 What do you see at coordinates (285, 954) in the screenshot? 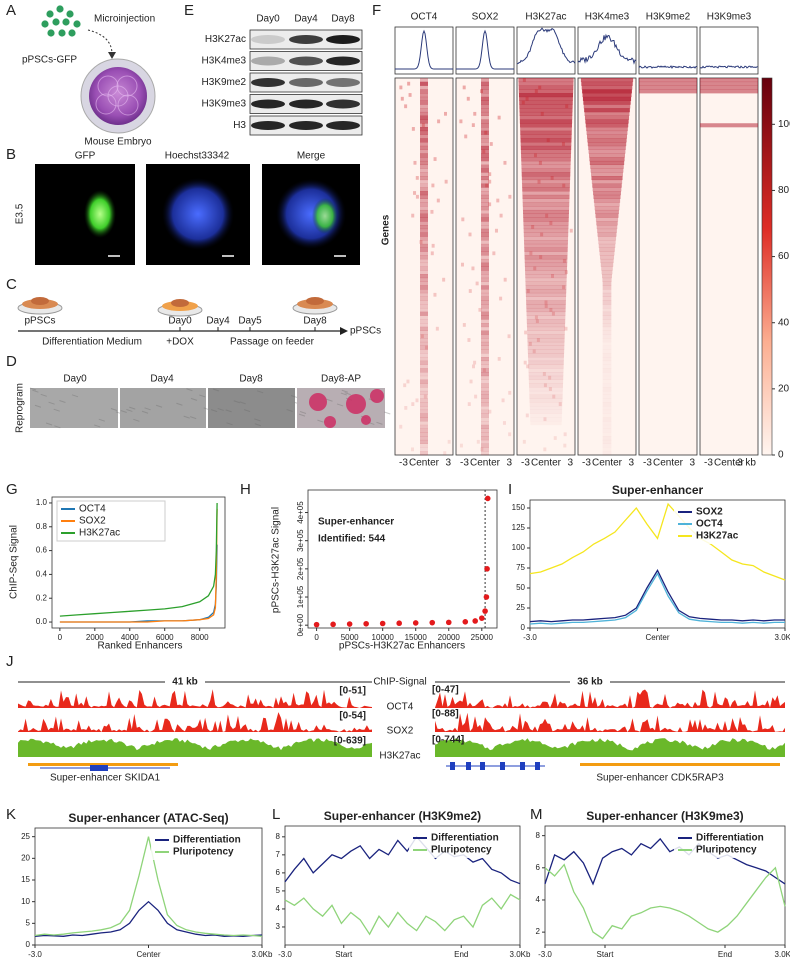
I see `x-tick-label: -3.0` at bounding box center [285, 954].